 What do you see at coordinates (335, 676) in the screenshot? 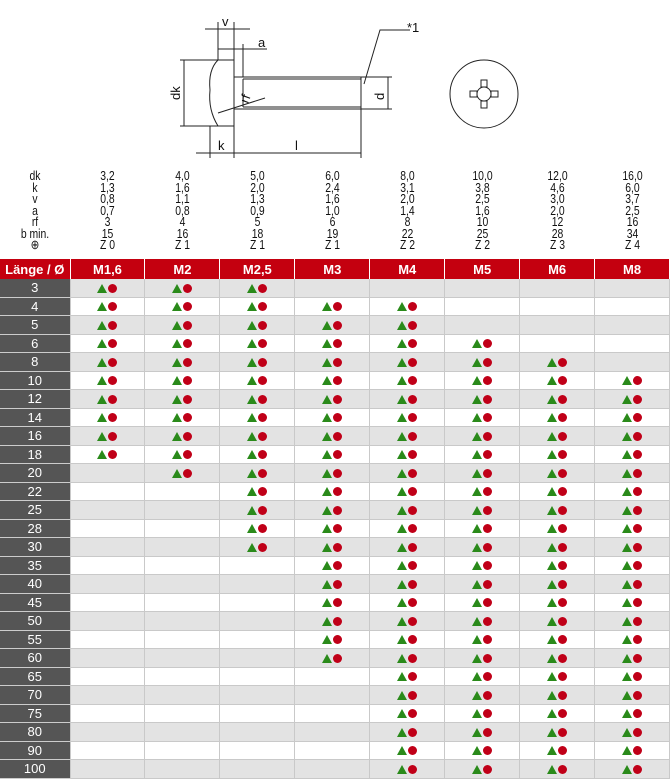
I see `table-row: 65` at bounding box center [335, 676].